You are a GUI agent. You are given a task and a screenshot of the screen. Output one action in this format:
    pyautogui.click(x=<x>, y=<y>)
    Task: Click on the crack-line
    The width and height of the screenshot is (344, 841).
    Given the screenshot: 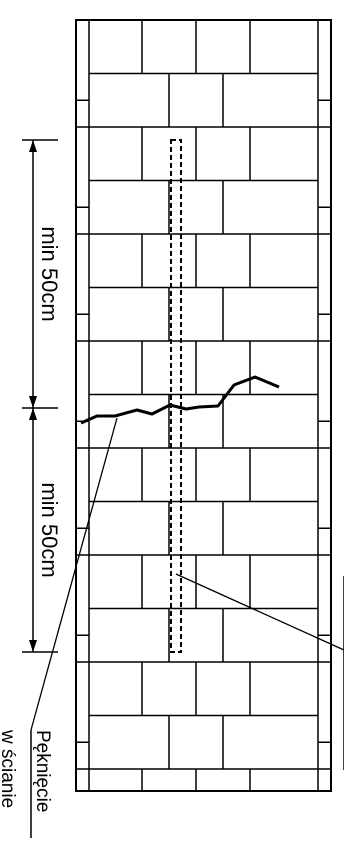 What is the action you would take?
    pyautogui.click(x=180, y=400)
    